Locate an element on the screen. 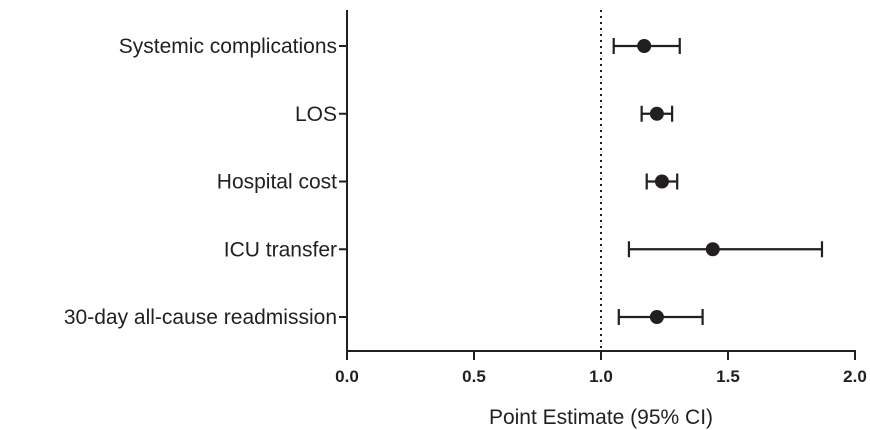 Image resolution: width=870 pixels, height=430 pixels. category-label: Hospital cost is located at coordinates (277, 182).